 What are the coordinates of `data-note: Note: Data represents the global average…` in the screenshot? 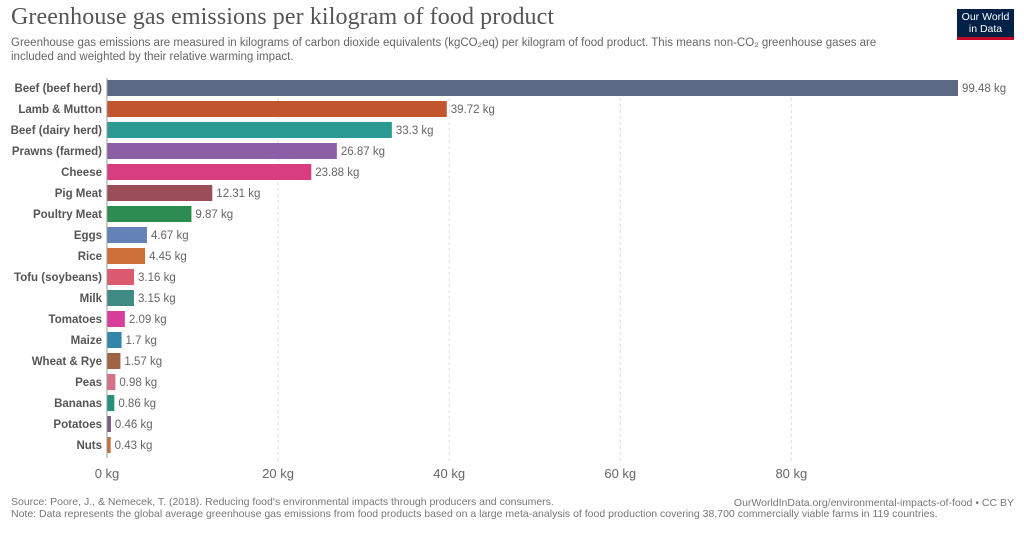 It's located at (474, 513).